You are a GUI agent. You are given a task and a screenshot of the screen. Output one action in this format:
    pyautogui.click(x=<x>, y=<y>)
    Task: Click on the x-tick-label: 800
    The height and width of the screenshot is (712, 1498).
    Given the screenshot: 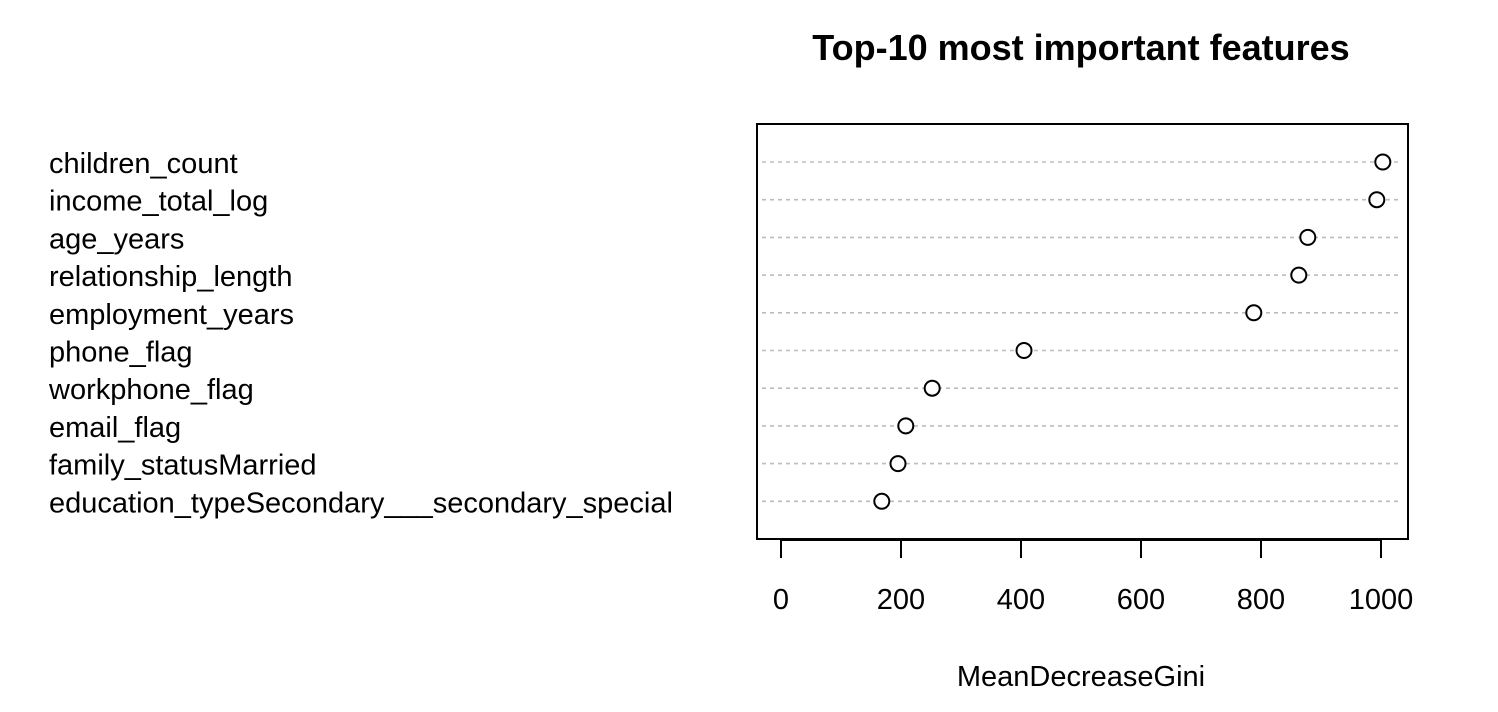 What is the action you would take?
    pyautogui.click(x=1261, y=600)
    